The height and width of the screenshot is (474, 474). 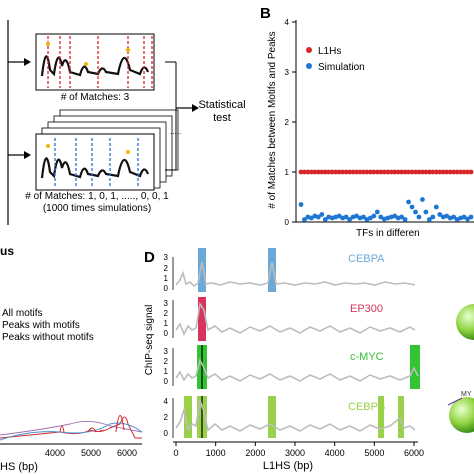 I want to click on b-ytick-label: 3, so click(x=287, y=72).